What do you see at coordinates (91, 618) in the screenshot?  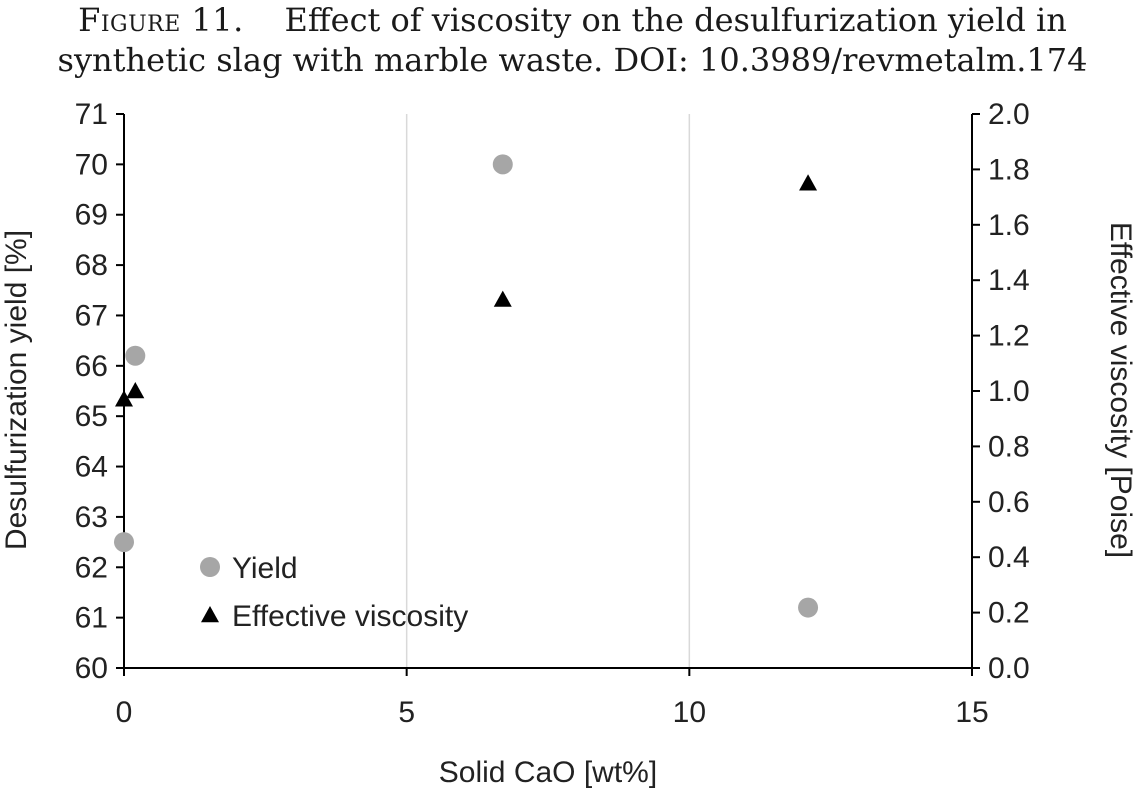 I see `y-tick-label: 61` at bounding box center [91, 618].